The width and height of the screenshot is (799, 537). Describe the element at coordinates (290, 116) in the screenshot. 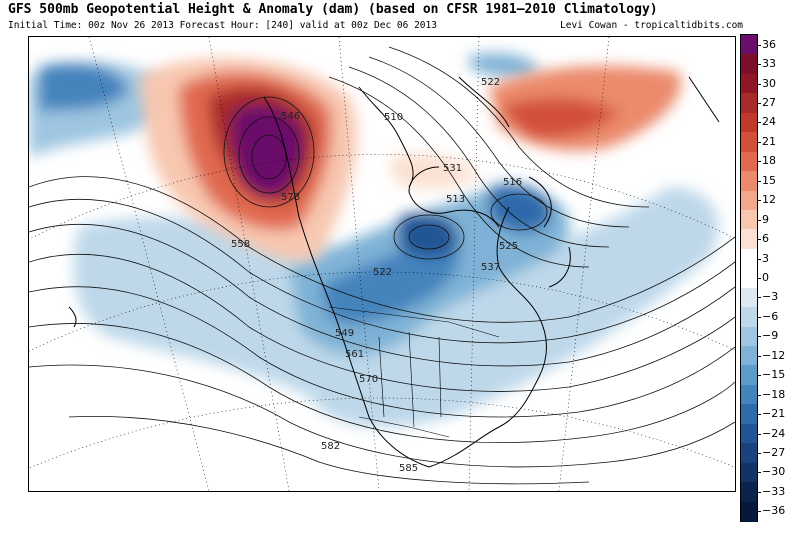

I see `contour-label: 546` at that location.